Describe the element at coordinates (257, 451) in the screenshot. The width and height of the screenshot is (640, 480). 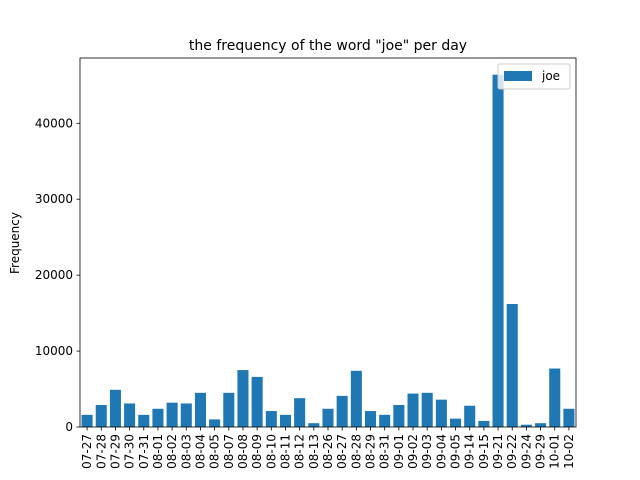
I see `x-tick-label: 08-09` at that location.